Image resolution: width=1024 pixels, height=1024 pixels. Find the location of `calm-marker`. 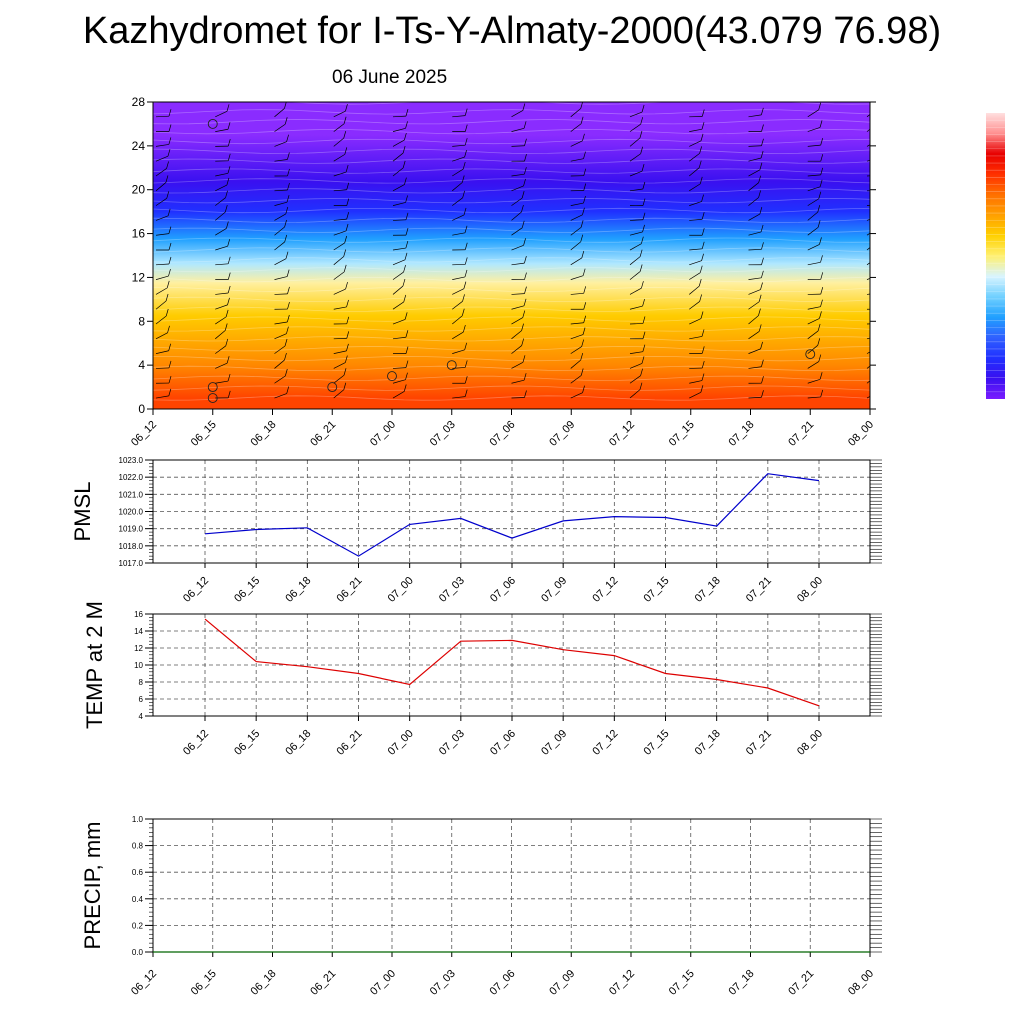

calm-marker is located at coordinates (810, 354).